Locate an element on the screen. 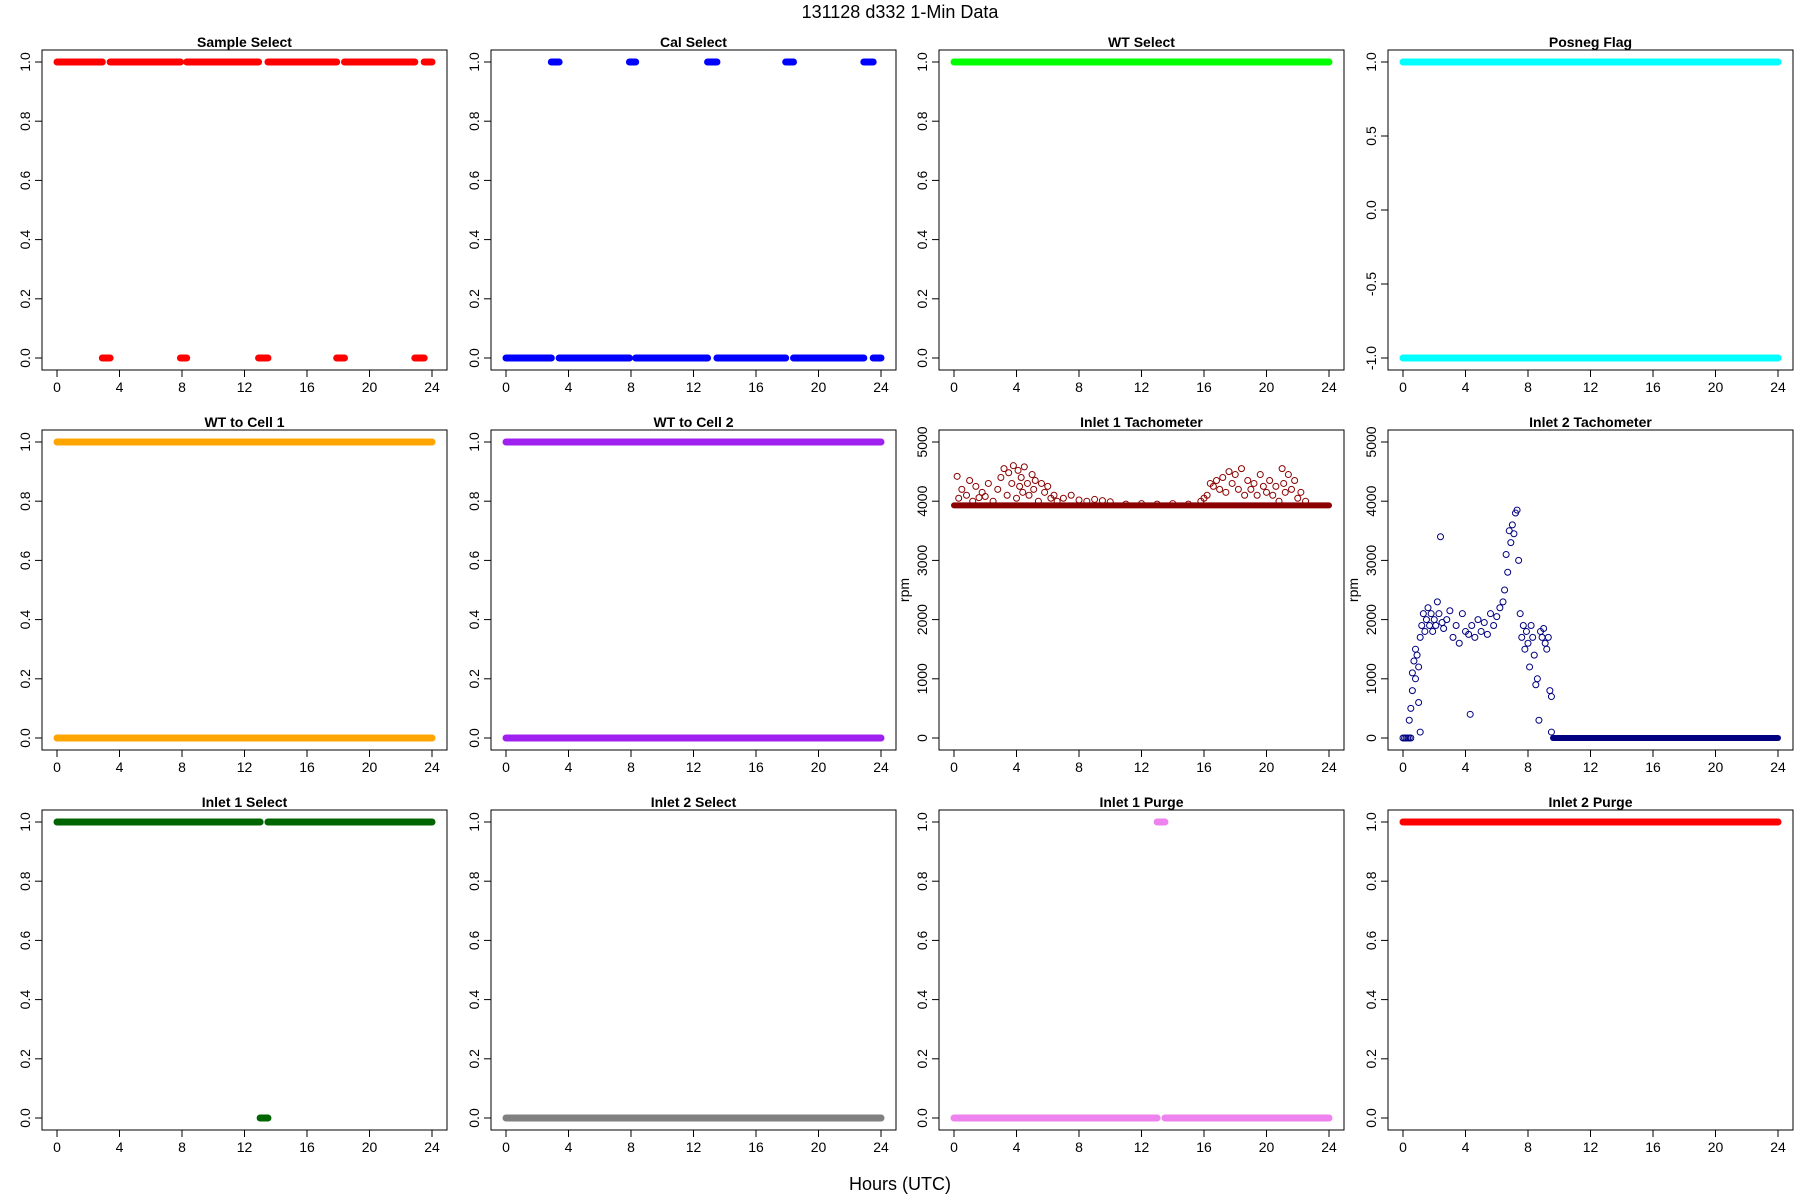  panel-cal-select-title: Cal Select is located at coordinates (693, 42).